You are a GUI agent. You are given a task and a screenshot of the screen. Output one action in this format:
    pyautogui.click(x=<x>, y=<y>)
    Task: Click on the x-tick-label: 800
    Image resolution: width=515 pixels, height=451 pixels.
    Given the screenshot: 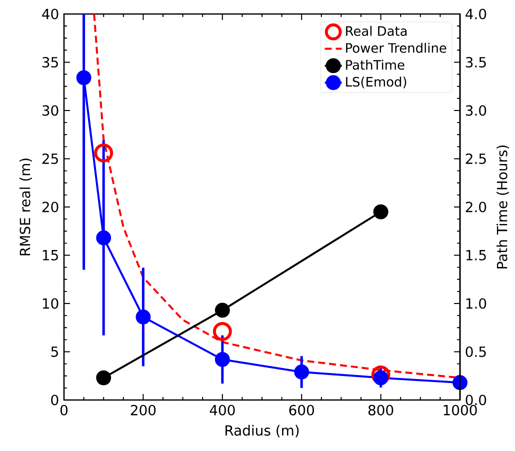 What is the action you would take?
    pyautogui.click(x=381, y=410)
    